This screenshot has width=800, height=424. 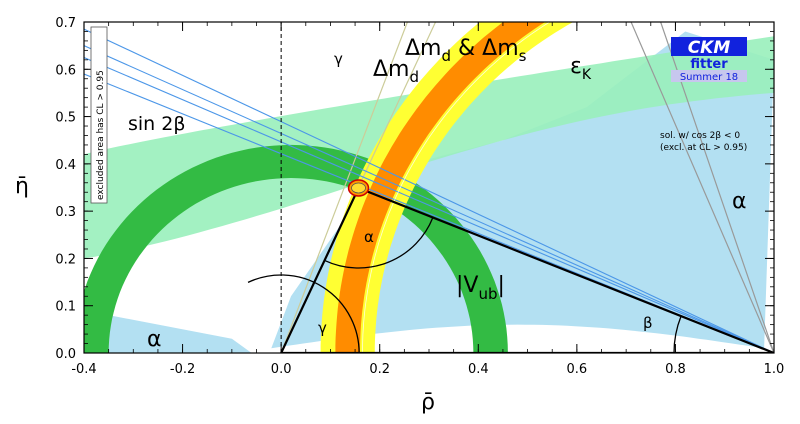 I want to click on x-tick-label: 0.0, so click(x=281, y=369).